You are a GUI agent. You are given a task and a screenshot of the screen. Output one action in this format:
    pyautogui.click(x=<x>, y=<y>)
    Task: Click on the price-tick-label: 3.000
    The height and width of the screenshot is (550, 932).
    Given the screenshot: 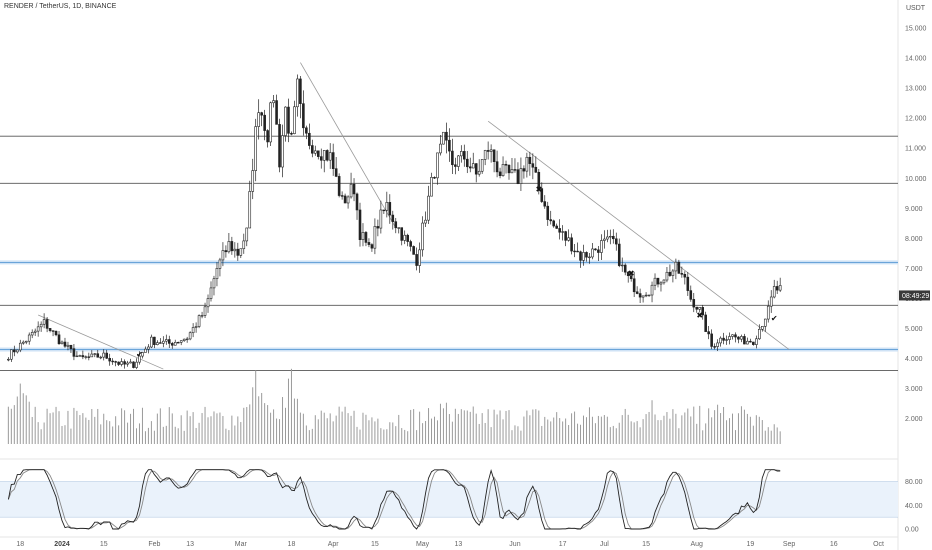 What is the action you would take?
    pyautogui.click(x=914, y=389)
    